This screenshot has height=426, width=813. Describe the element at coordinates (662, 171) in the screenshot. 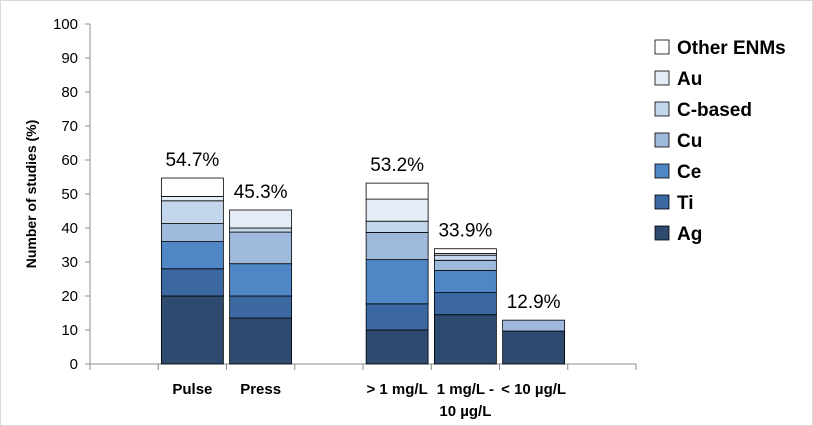

I see `legend-swatch-ce` at that location.